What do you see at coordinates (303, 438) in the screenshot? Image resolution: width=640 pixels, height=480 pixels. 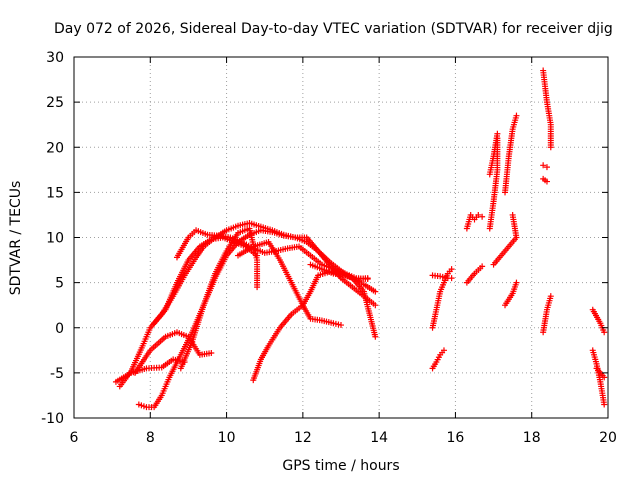 I see `x-tick-label: 12` at bounding box center [303, 438].